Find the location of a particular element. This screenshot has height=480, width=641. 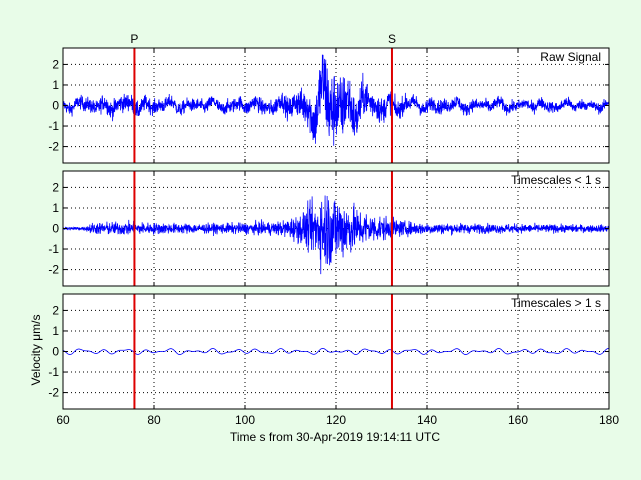

panel-title: Timescales < 1 s is located at coordinates (556, 180).